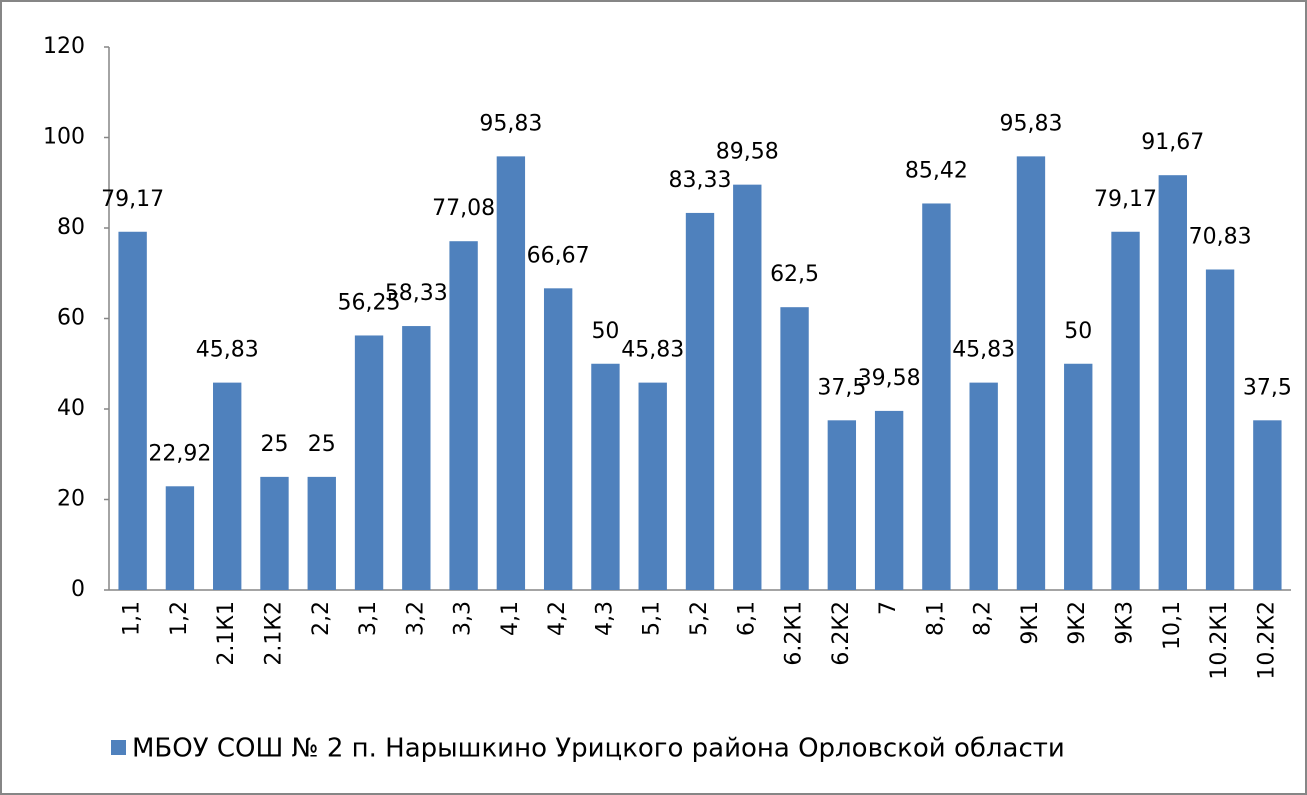  What do you see at coordinates (1220, 236) in the screenshot?
I see `data-label: 70,83` at bounding box center [1220, 236].